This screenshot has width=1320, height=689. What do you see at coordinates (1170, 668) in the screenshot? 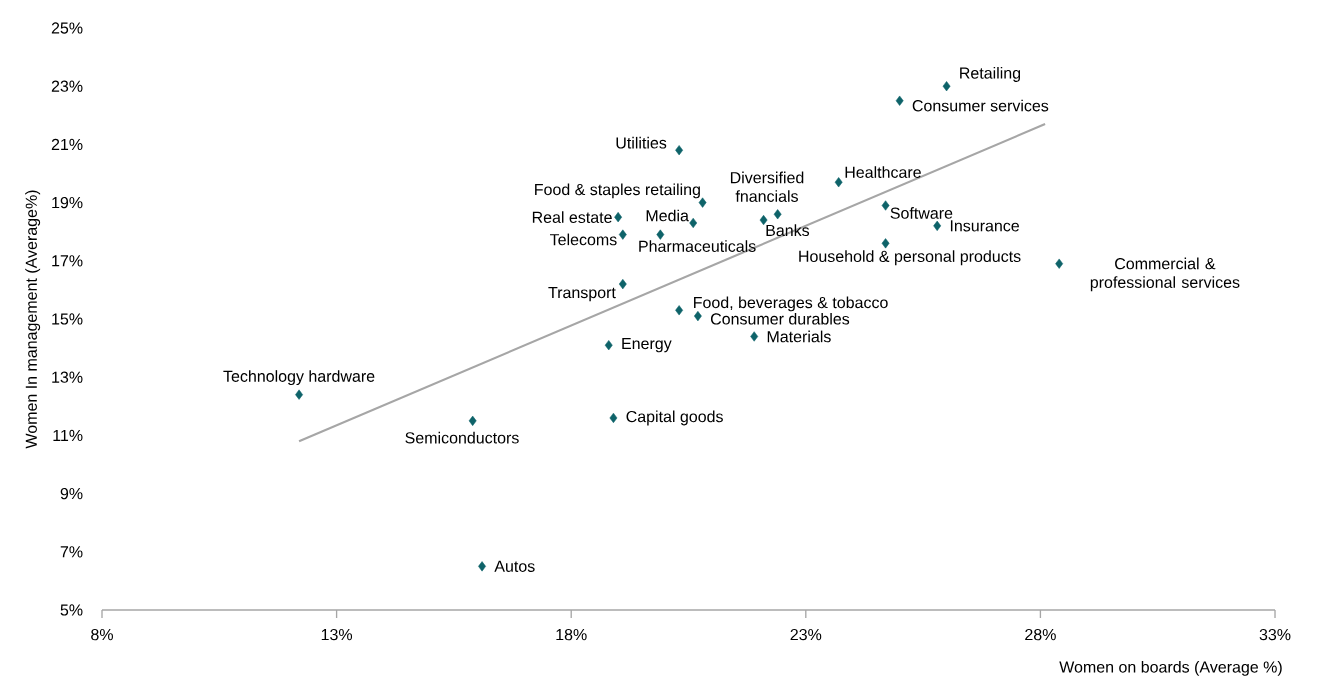
I see `x-axis-title: Women on boards (Average %)` at bounding box center [1170, 668].